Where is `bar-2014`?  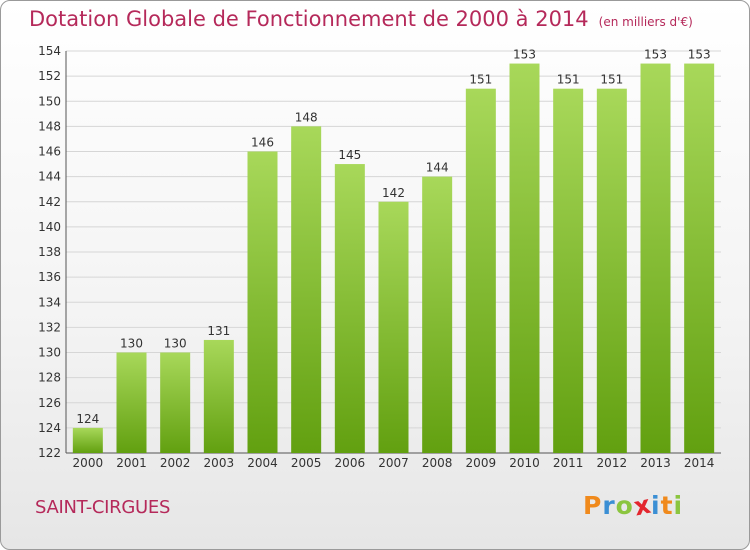
bar-2014 is located at coordinates (699, 258).